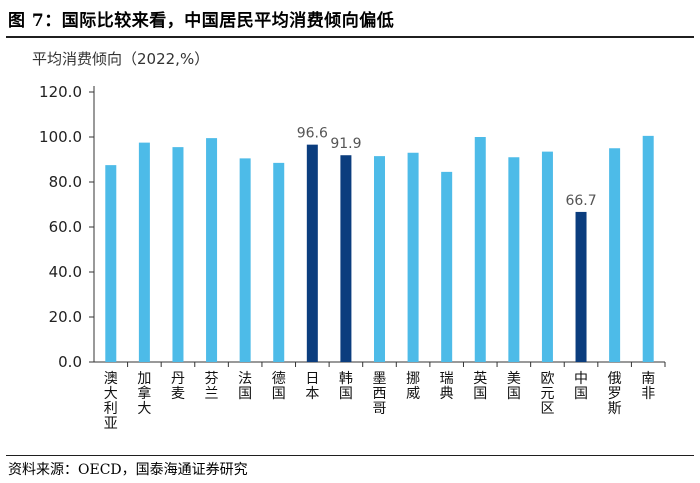 The width and height of the screenshot is (700, 483). What do you see at coordinates (547, 394) in the screenshot?
I see `x-tick-label: 欧元区` at bounding box center [547, 394].